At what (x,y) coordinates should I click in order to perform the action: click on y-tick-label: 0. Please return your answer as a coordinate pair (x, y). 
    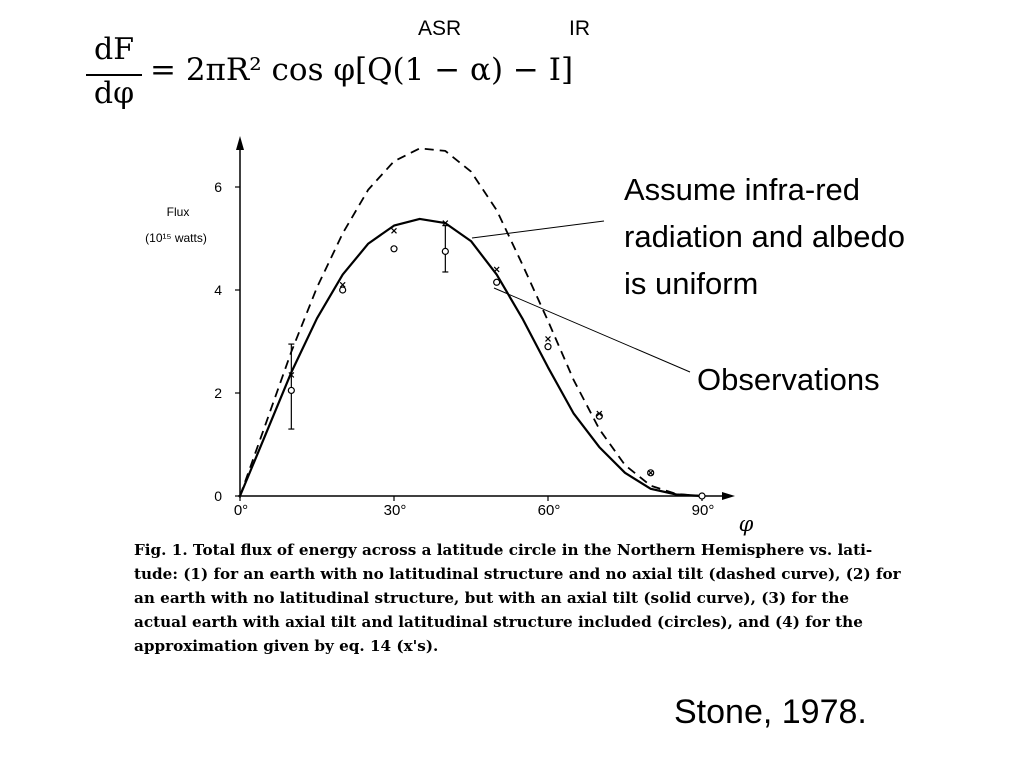
    Looking at the image, I should click on (218, 496).